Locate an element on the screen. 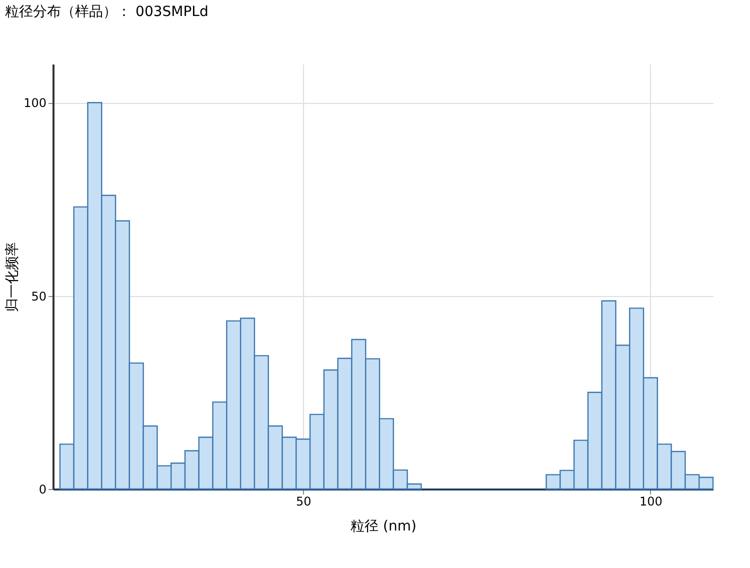  y-axis-title: 归一化频率 is located at coordinates (12, 277).